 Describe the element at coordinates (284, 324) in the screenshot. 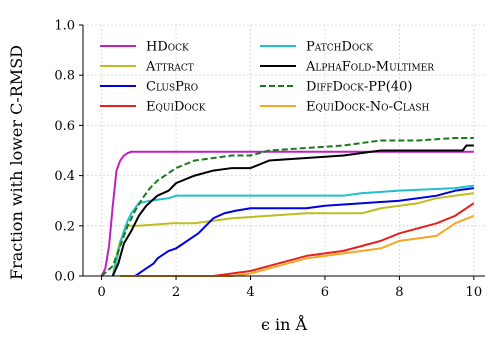

I see `x-axis-title: ϵ in Å` at that location.